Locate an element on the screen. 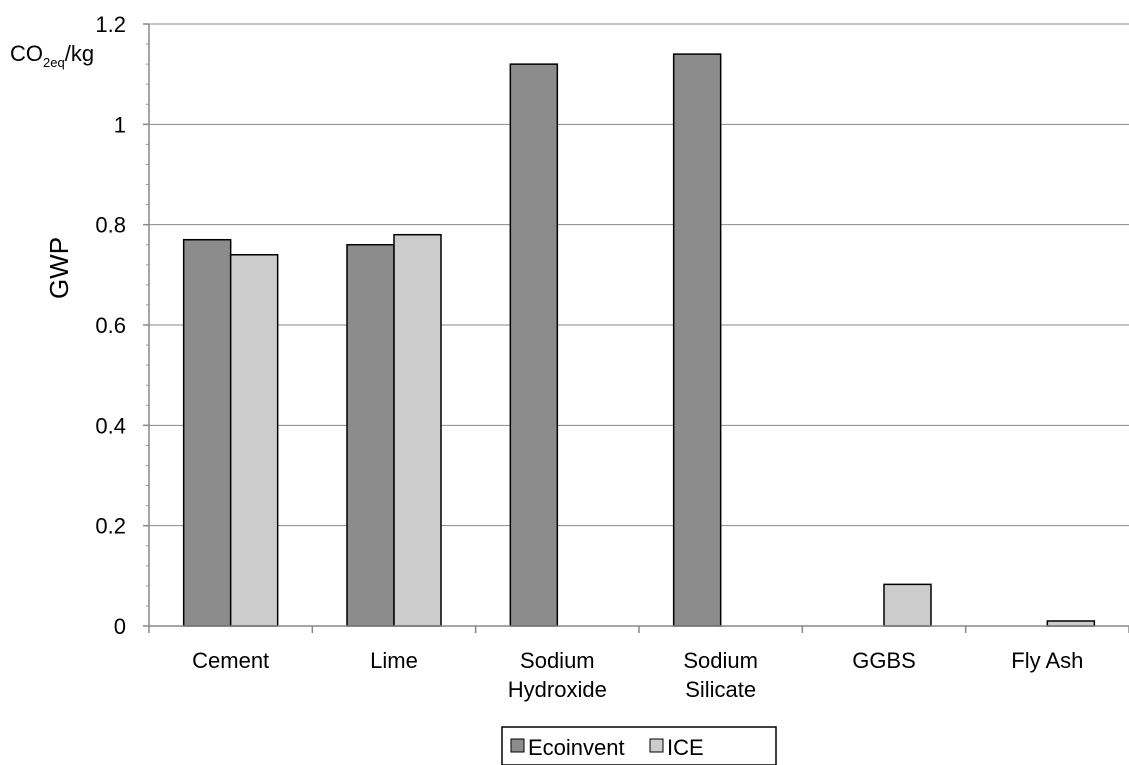 This screenshot has height=765, width=1129. legend-frame is located at coordinates (639, 745).